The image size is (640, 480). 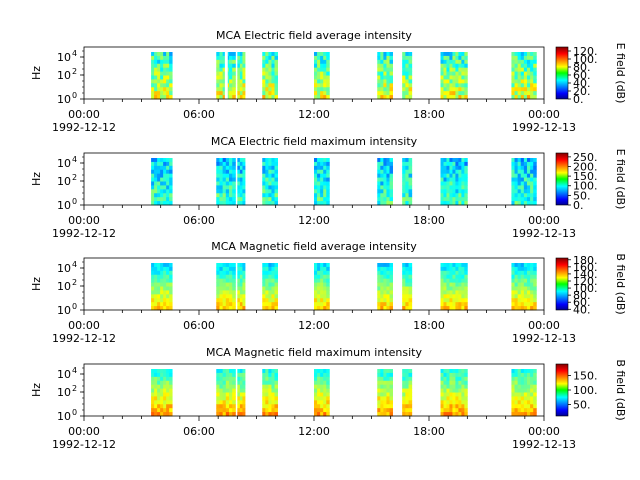 What do you see at coordinates (74, 201) in the screenshot?
I see `y-tick-exponent: 0` at bounding box center [74, 201].